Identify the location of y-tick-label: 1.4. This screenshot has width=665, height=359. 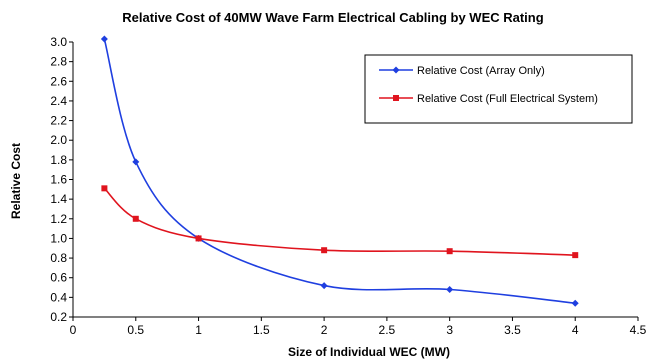
(58, 199).